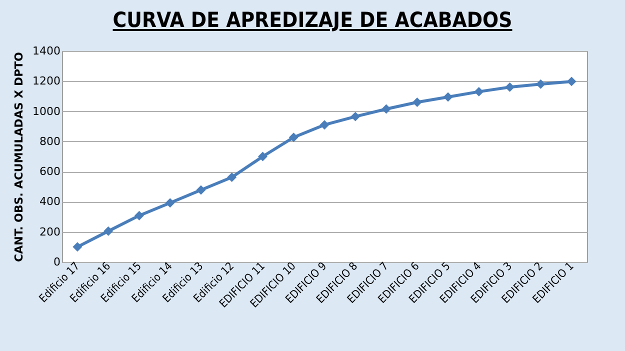 The image size is (625, 351). What do you see at coordinates (50, 171) in the screenshot?
I see `y-tick-label: 600` at bounding box center [50, 171].